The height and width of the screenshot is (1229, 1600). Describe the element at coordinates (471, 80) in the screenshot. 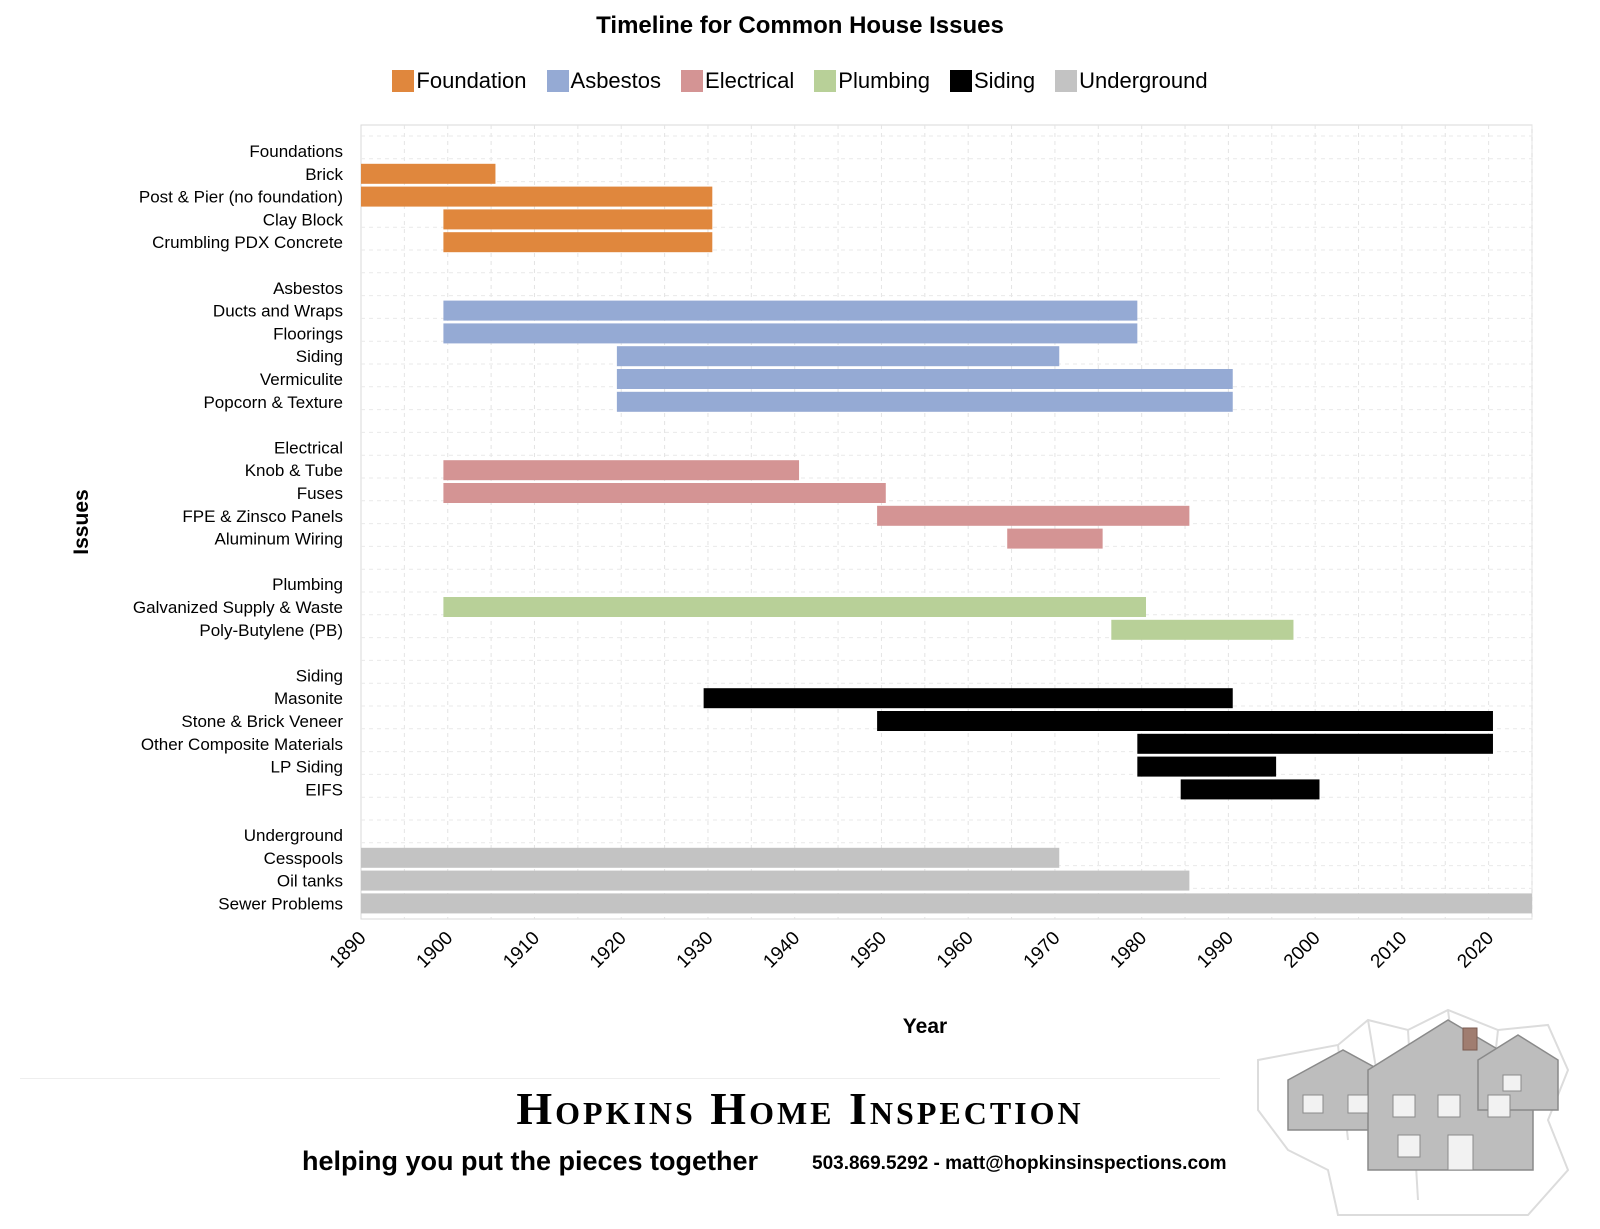

I see `legend-label: Foundation` at that location.